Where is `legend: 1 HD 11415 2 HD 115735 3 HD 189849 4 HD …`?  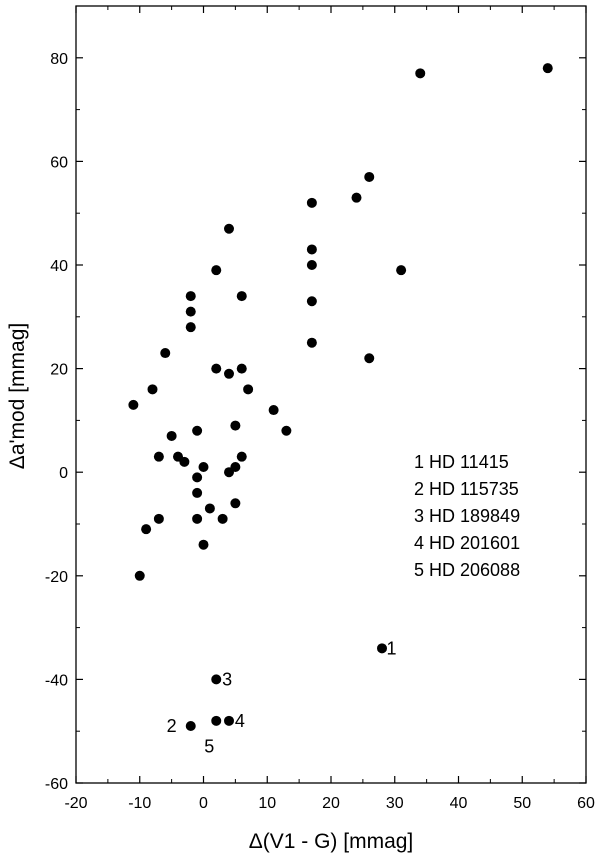
legend: 1 HD 11415 2 HD 115735 3 HD 189849 4 HD … is located at coordinates (467, 516).